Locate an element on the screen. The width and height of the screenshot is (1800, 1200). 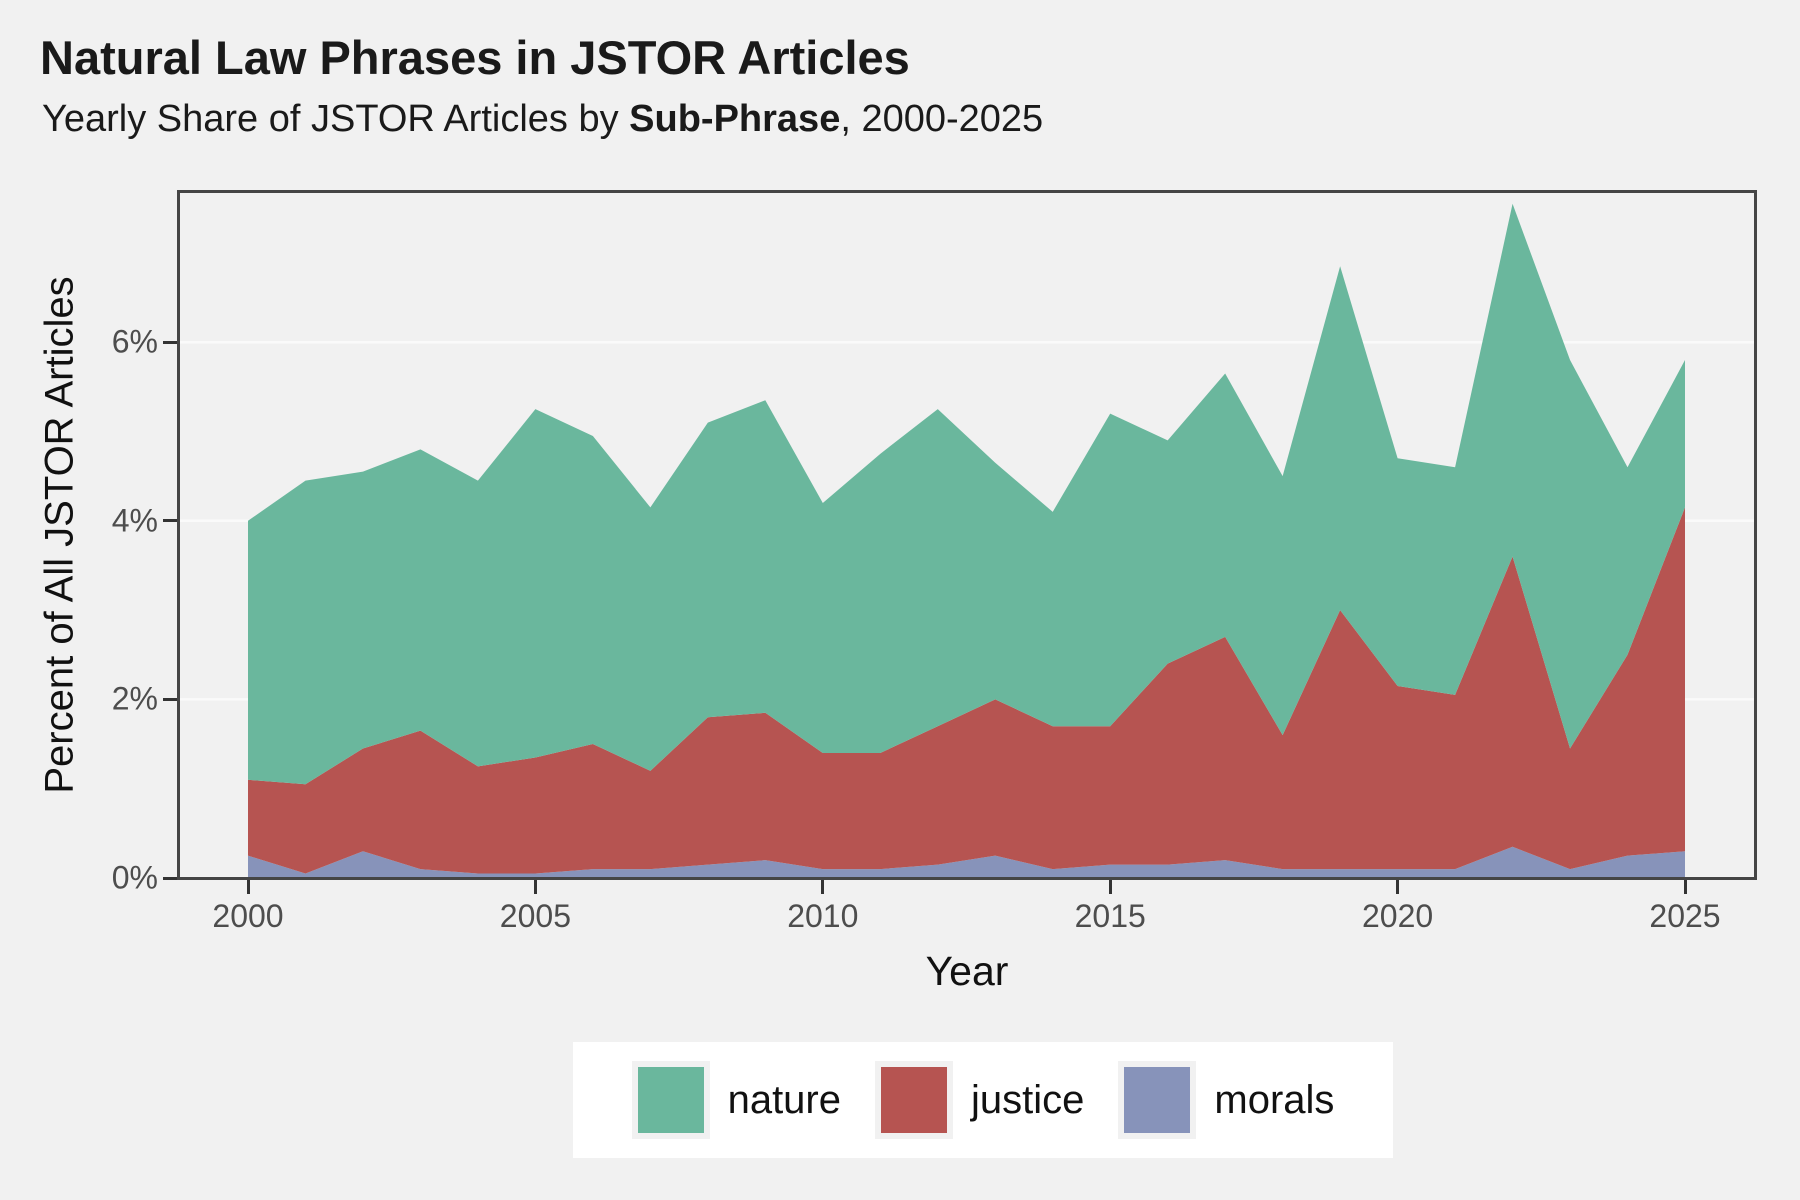
x-tick-label: 2015 is located at coordinates (1110, 916).